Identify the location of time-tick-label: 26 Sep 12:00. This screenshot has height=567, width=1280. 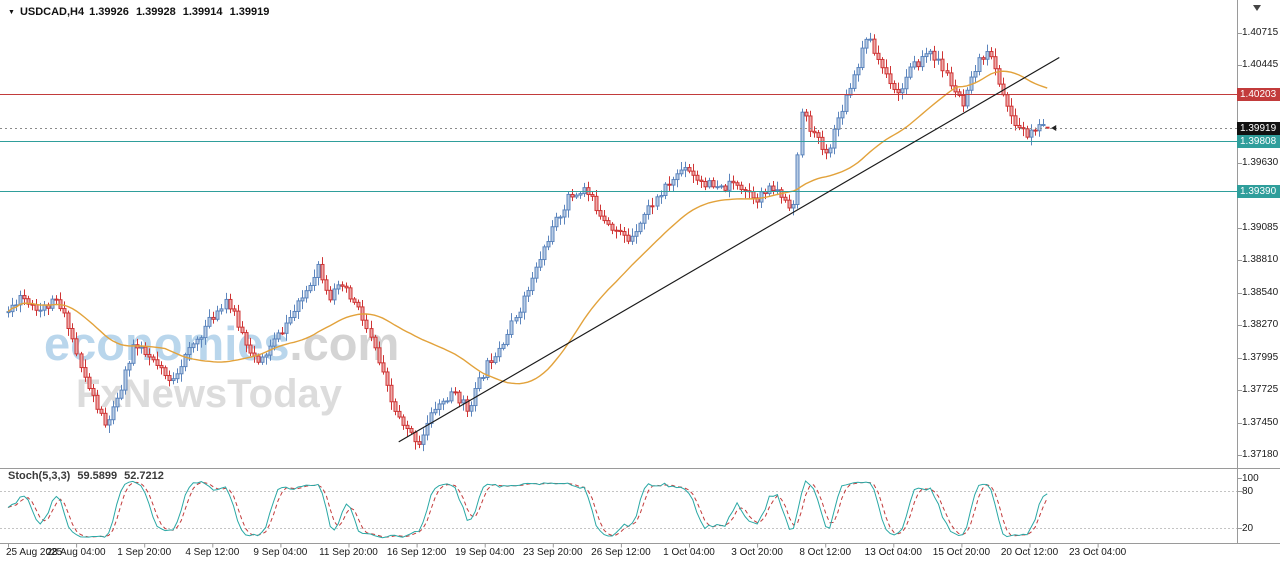
(621, 552).